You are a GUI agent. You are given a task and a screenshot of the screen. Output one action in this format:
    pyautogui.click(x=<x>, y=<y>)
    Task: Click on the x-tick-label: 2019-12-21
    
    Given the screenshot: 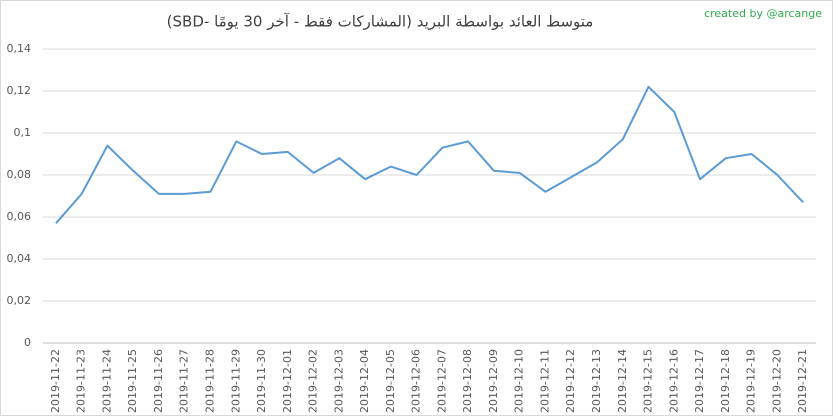 What is the action you would take?
    pyautogui.click(x=802, y=381)
    